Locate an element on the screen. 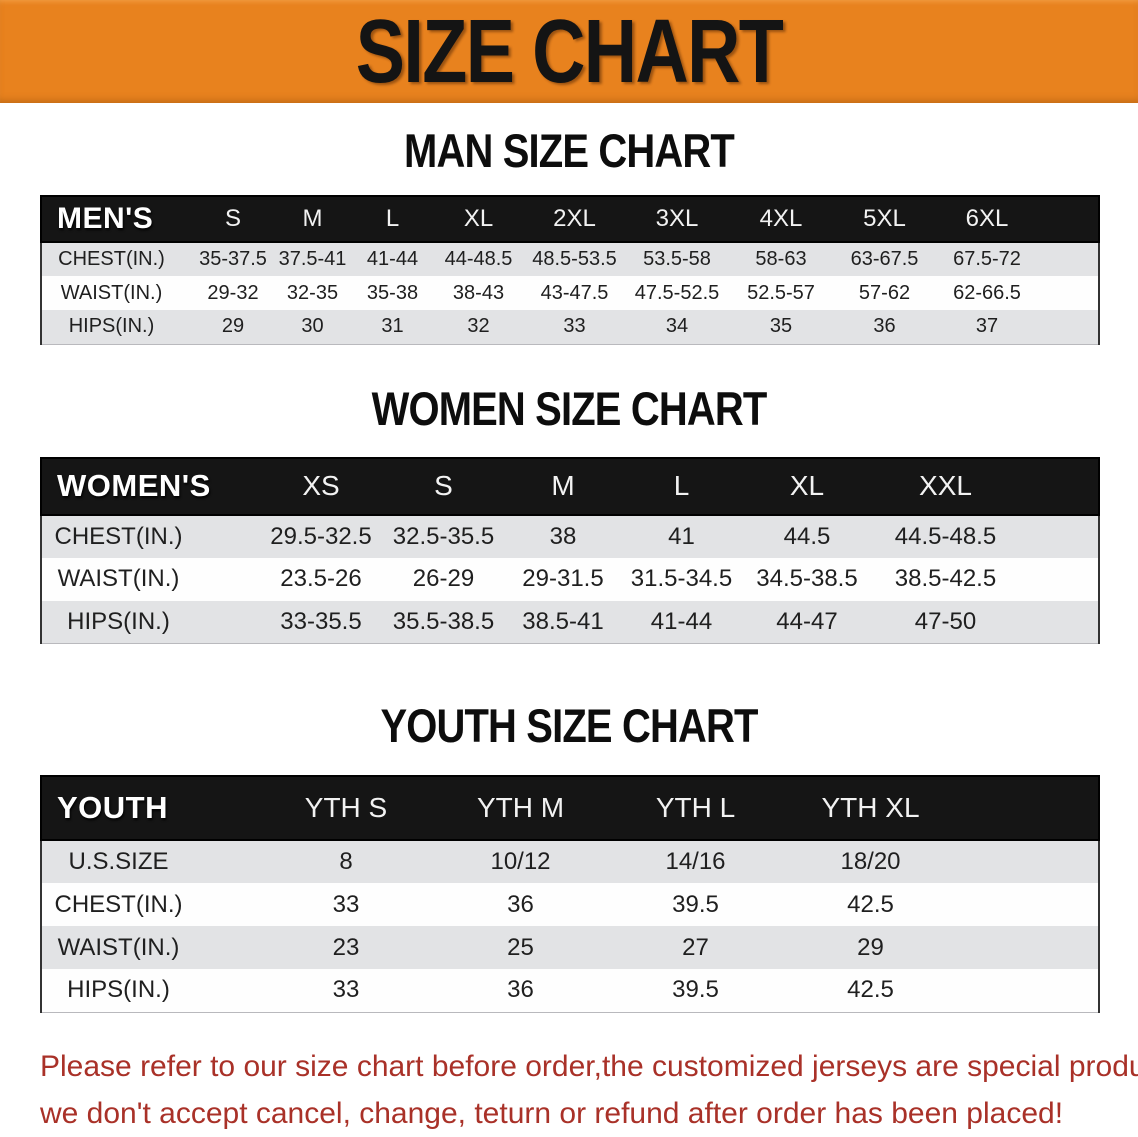 Image resolution: width=1138 pixels, height=1137 pixels. cell-value: 39.5 is located at coordinates (695, 990).